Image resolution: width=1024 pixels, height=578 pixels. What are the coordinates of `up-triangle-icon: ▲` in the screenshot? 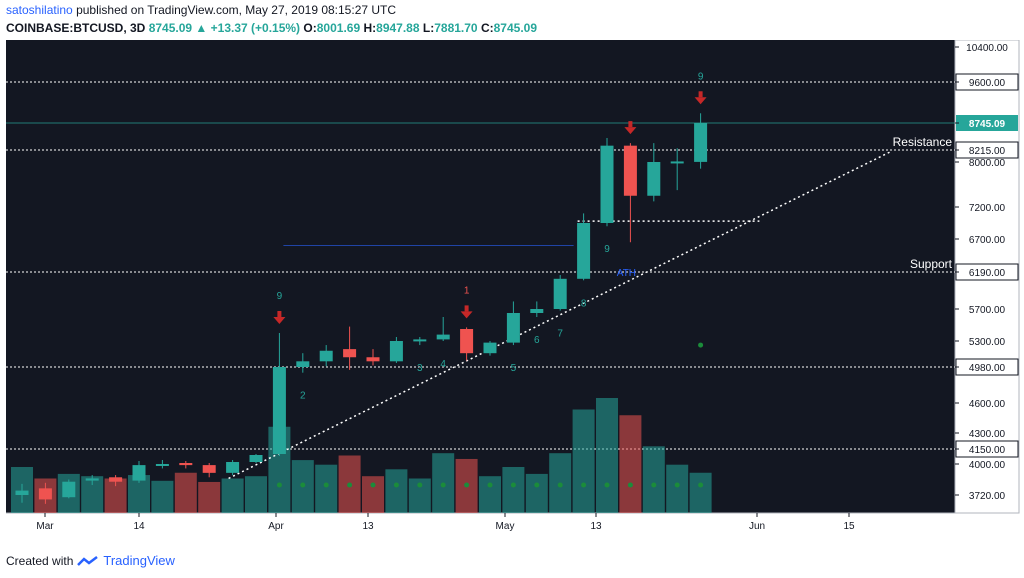 It's located at (201, 28).